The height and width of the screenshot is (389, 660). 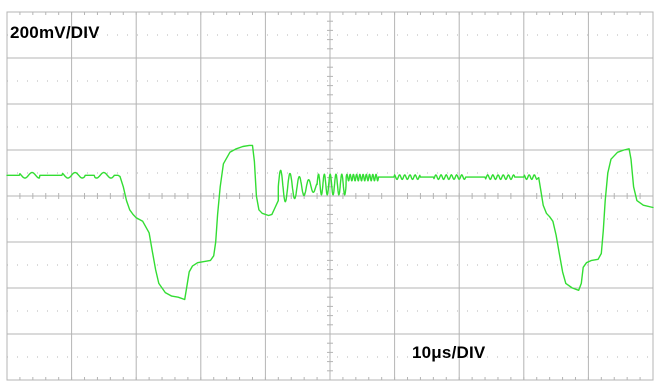 I want to click on time-scale-label: 10μs/DIV, so click(x=449, y=352).